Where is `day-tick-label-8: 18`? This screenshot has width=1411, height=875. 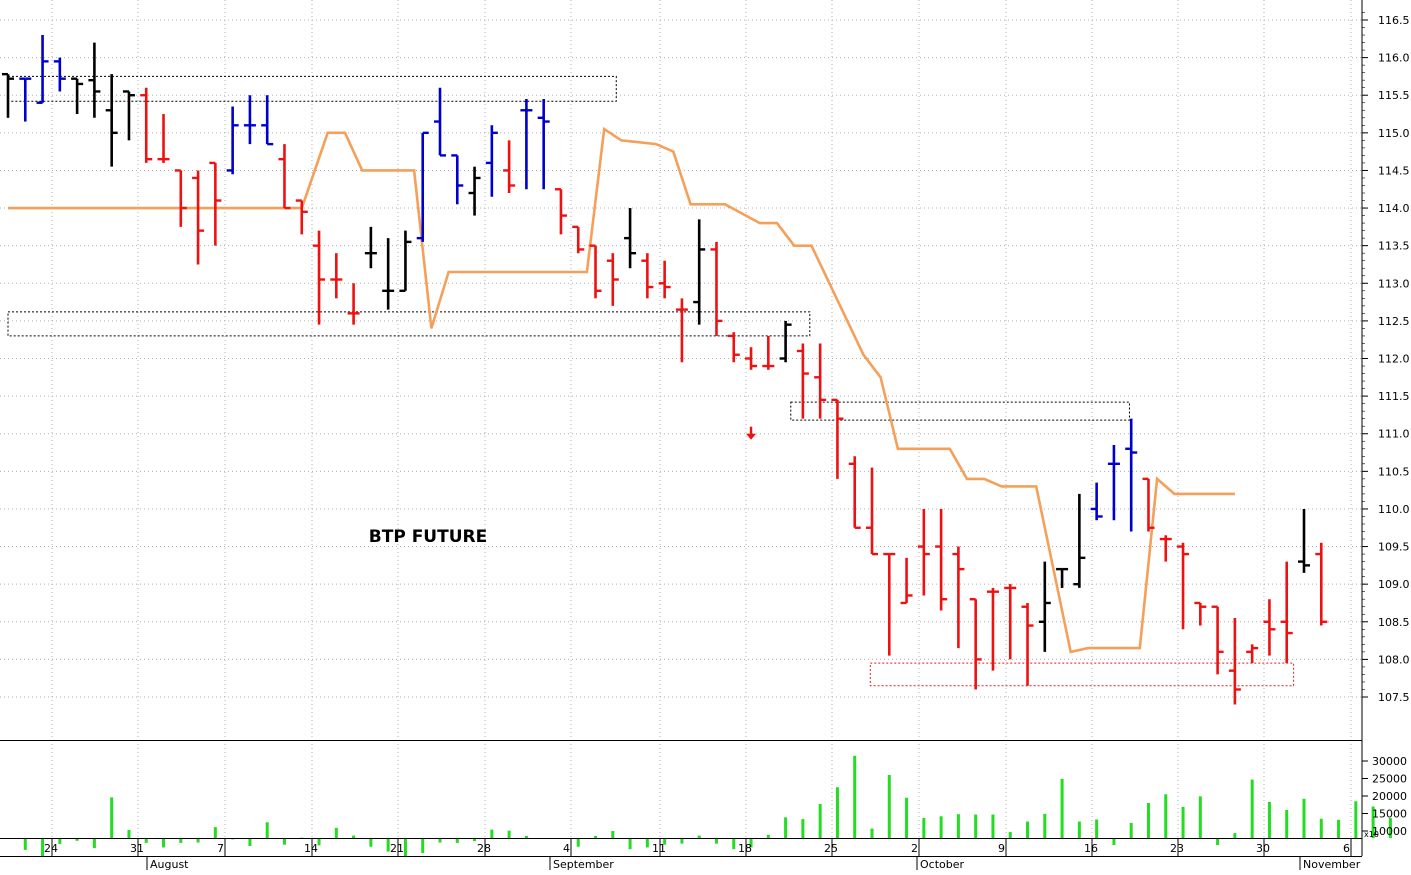 day-tick-label-8: 18 is located at coordinates (745, 848).